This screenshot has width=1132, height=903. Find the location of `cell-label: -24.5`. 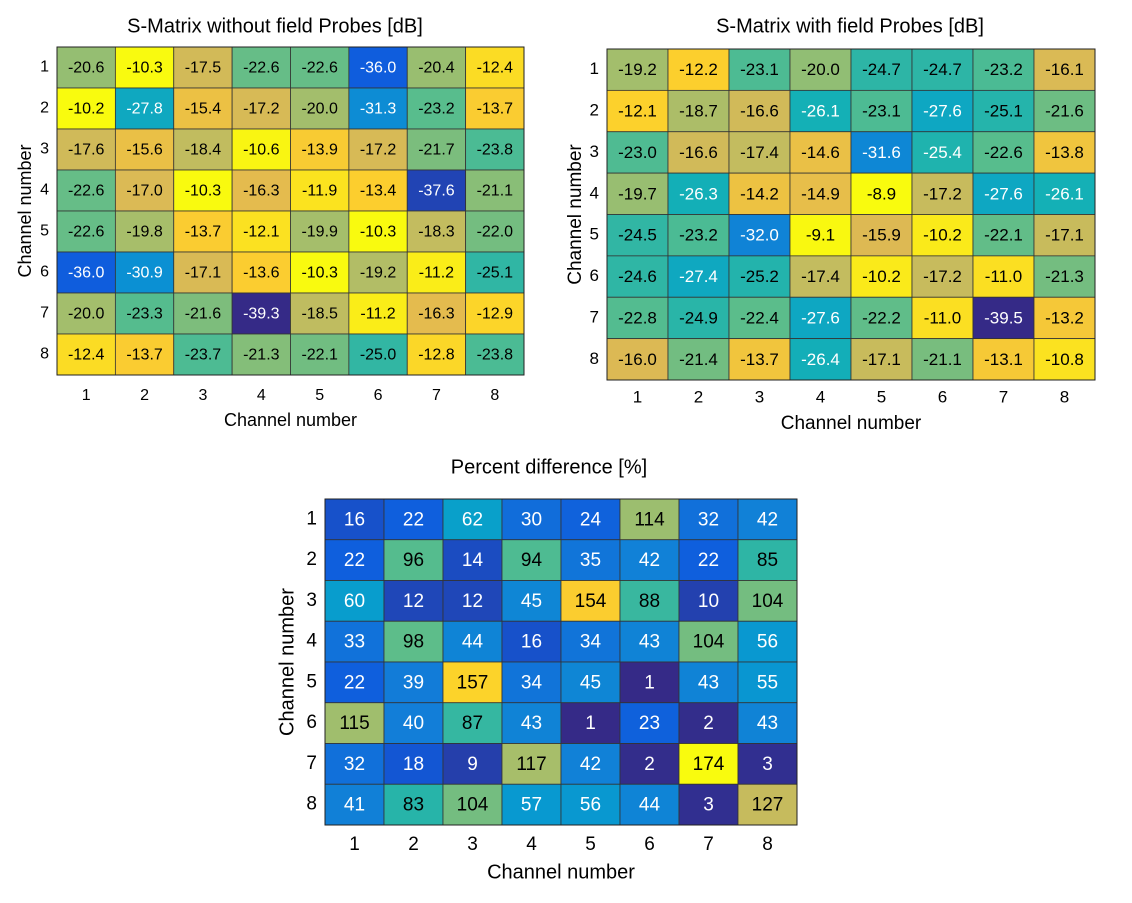

cell-label: -24.5 is located at coordinates (637, 235).